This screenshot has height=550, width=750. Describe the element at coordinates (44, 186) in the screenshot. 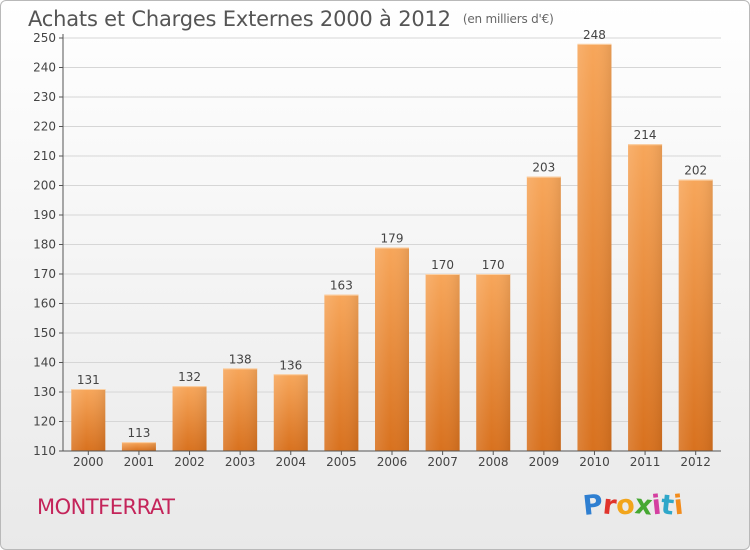

I see `y-tick-label: 200` at that location.